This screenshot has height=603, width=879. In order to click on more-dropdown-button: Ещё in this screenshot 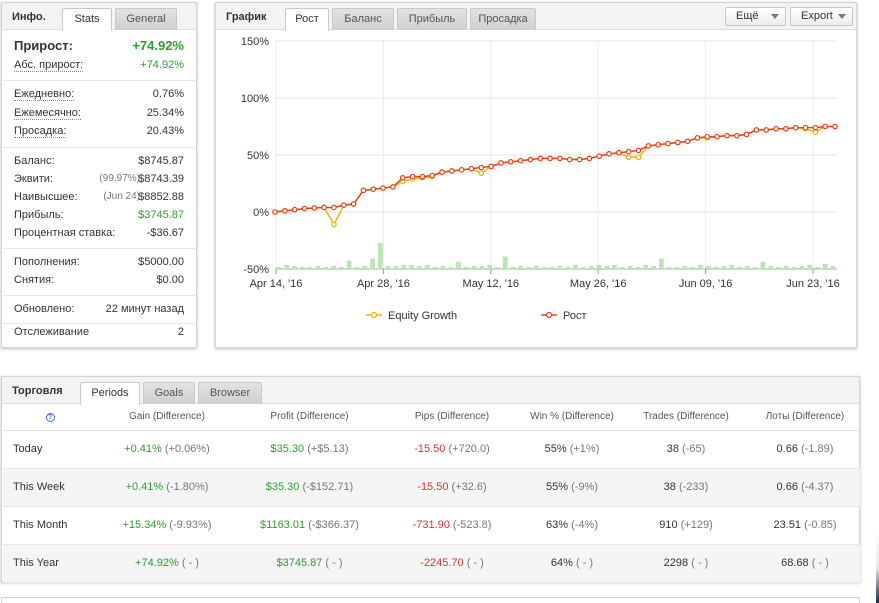, I will do `click(755, 16)`.